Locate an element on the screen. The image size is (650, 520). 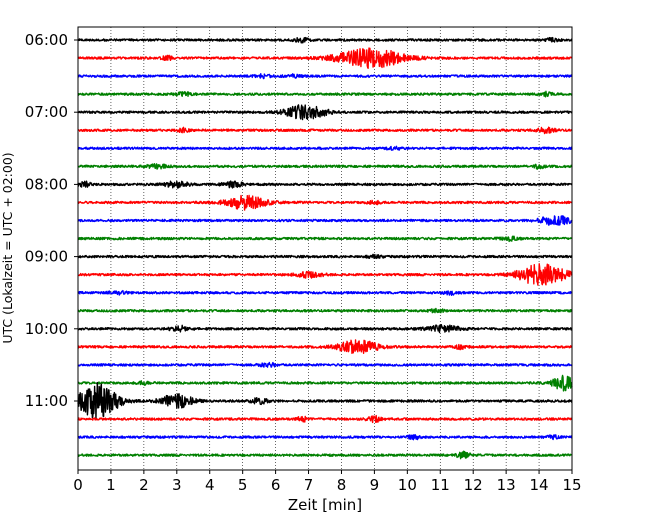
x-axis-label: Zeit [min] is located at coordinates (325, 505).